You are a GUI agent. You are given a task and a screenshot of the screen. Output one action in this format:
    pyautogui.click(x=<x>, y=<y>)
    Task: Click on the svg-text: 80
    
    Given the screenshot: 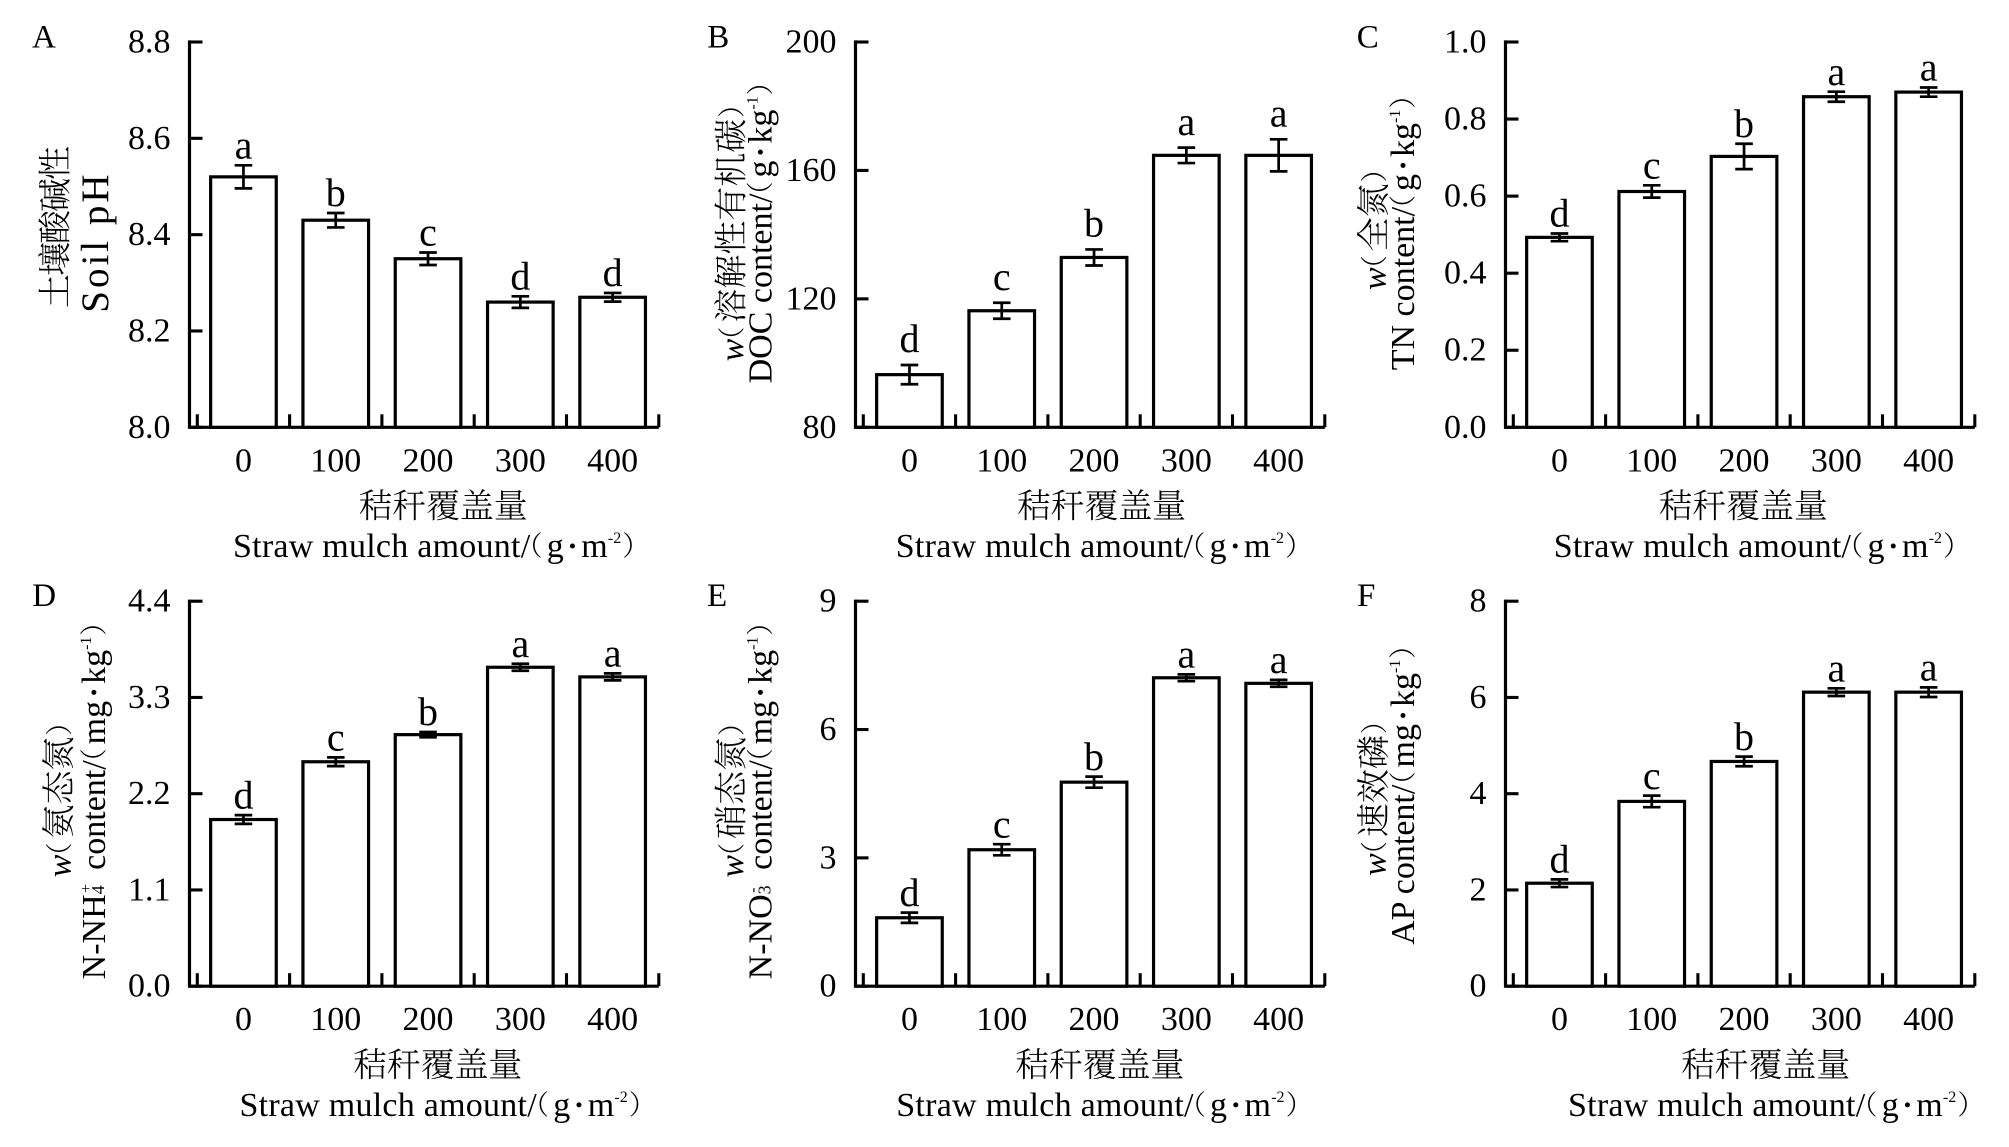 What is the action you would take?
    pyautogui.click(x=820, y=427)
    